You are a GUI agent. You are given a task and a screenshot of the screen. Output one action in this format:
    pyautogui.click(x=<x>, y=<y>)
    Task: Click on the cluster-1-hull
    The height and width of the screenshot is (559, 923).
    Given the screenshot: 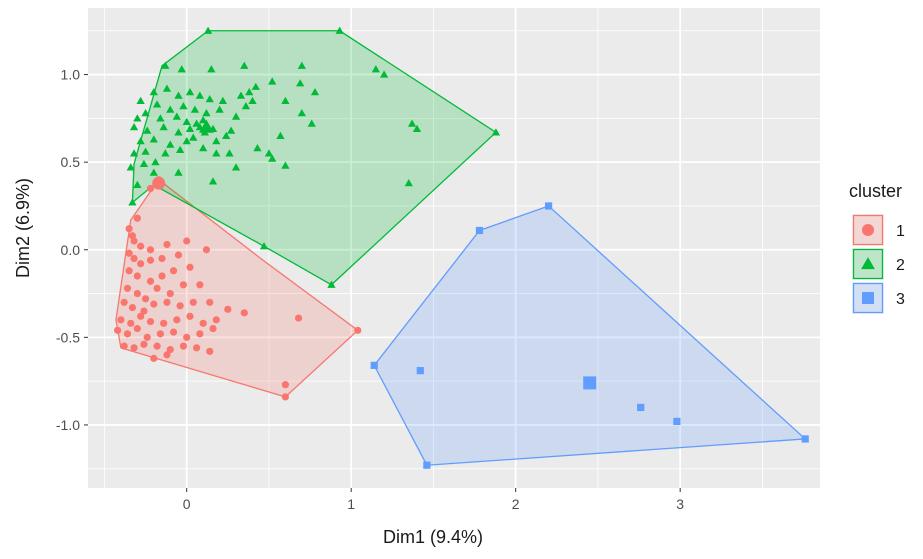 What is the action you would take?
    pyautogui.click(x=237, y=288)
    